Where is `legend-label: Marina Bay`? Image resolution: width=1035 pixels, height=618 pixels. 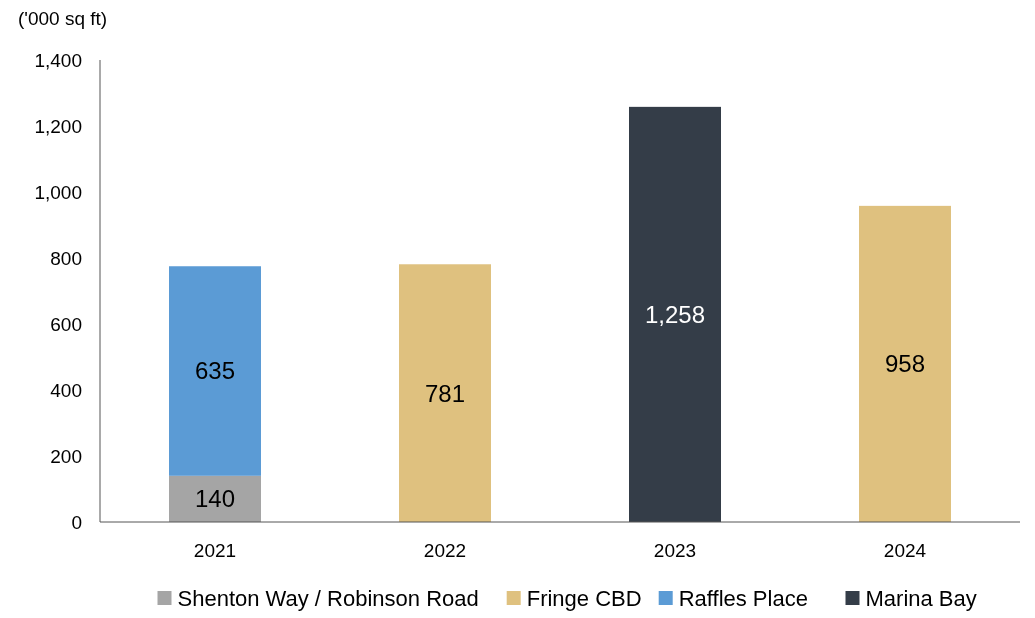
legend-label: Marina Bay is located at coordinates (921, 598).